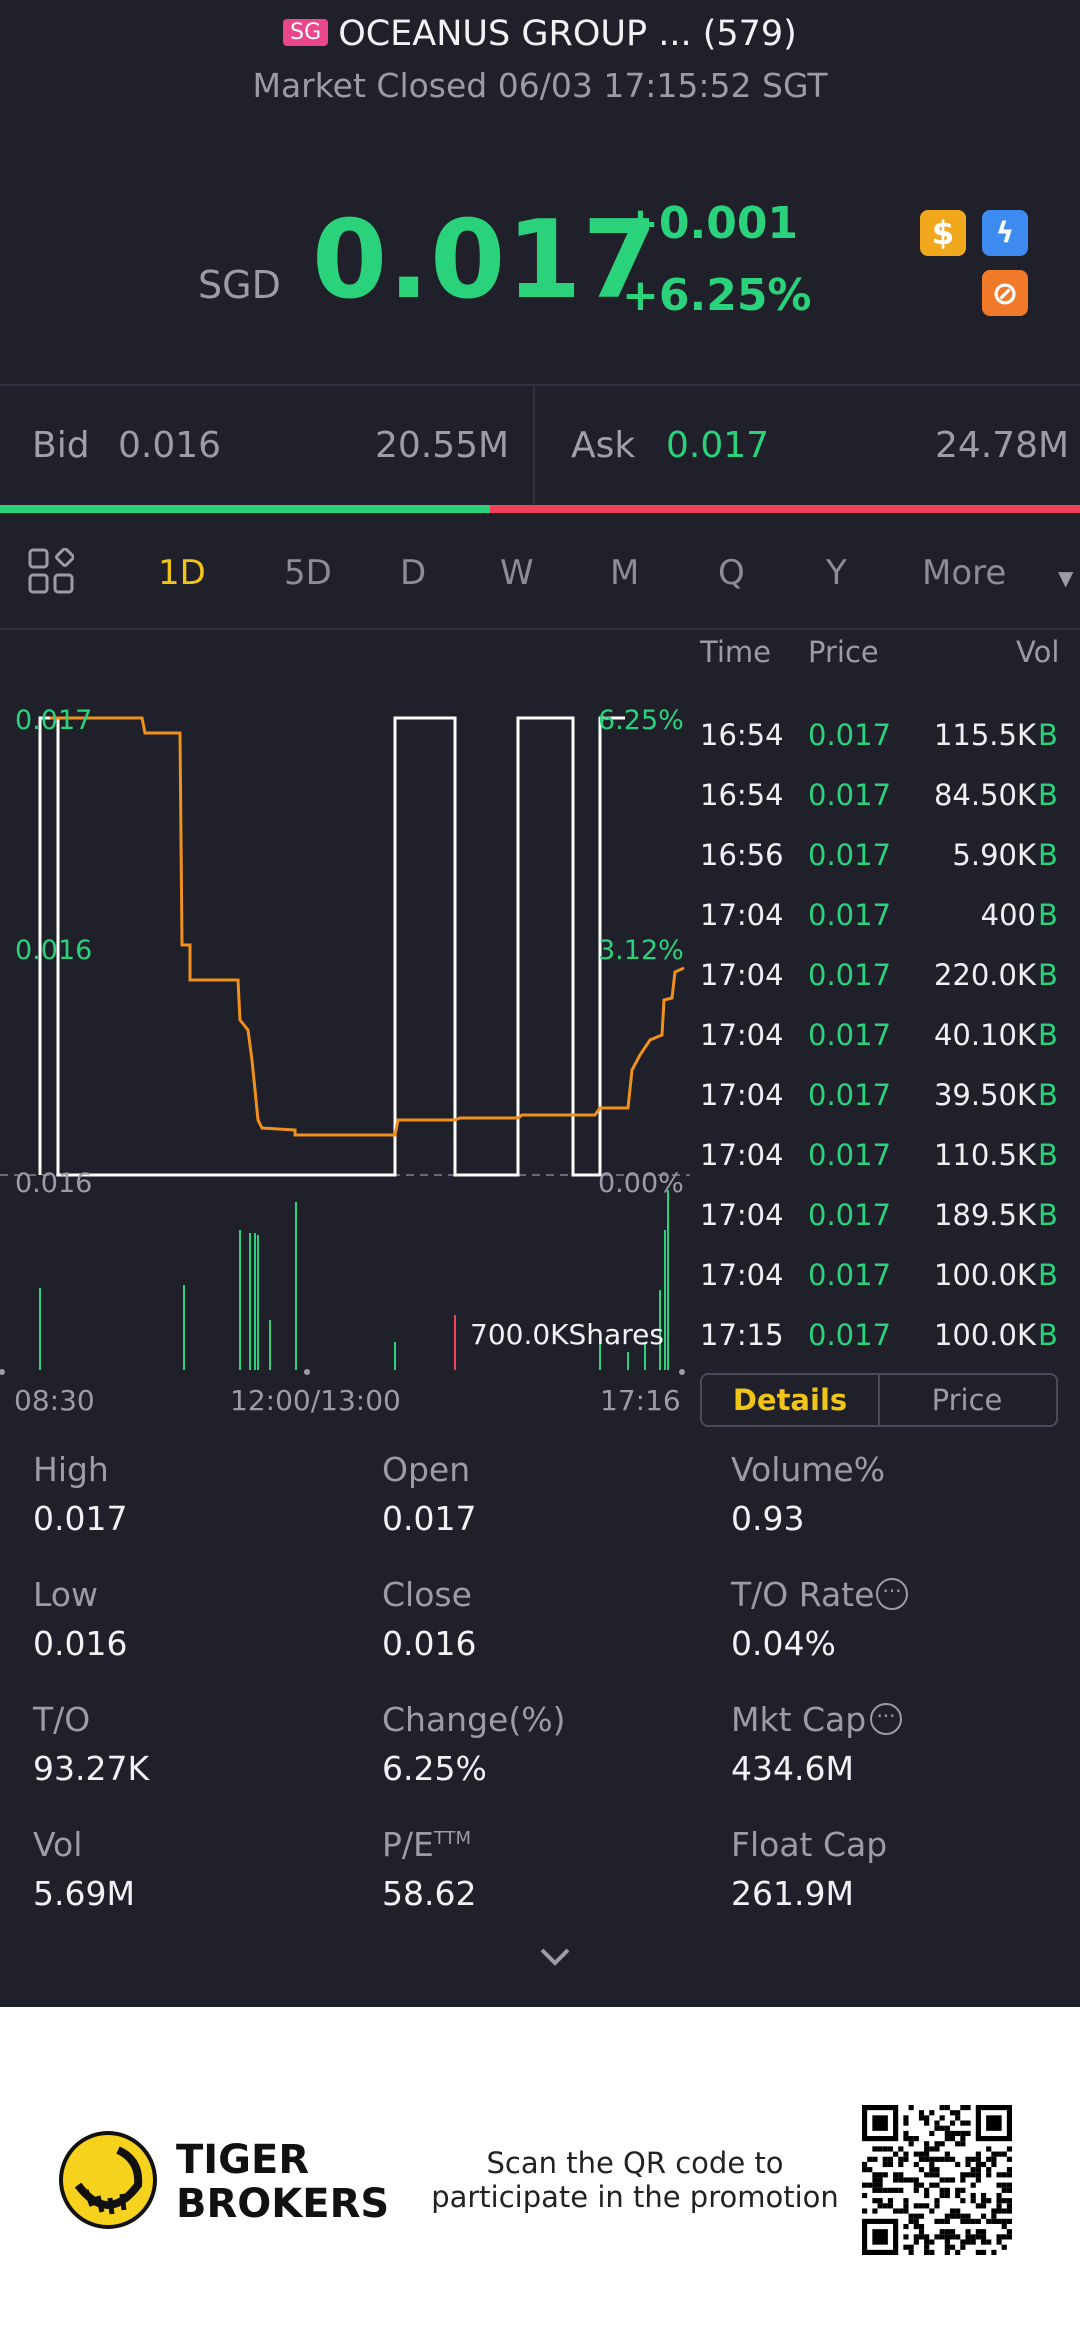  Describe the element at coordinates (51, 572) in the screenshot. I see `layout-grid-icon` at that location.